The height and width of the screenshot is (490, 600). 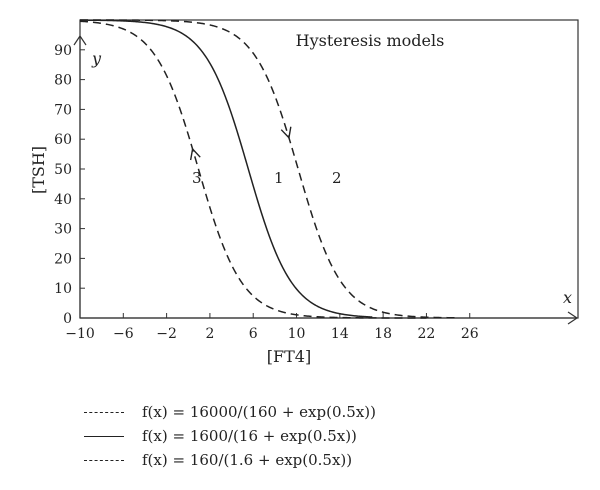 What do you see at coordinates (470, 334) in the screenshot?
I see `x-tick-label: 26` at bounding box center [470, 334].